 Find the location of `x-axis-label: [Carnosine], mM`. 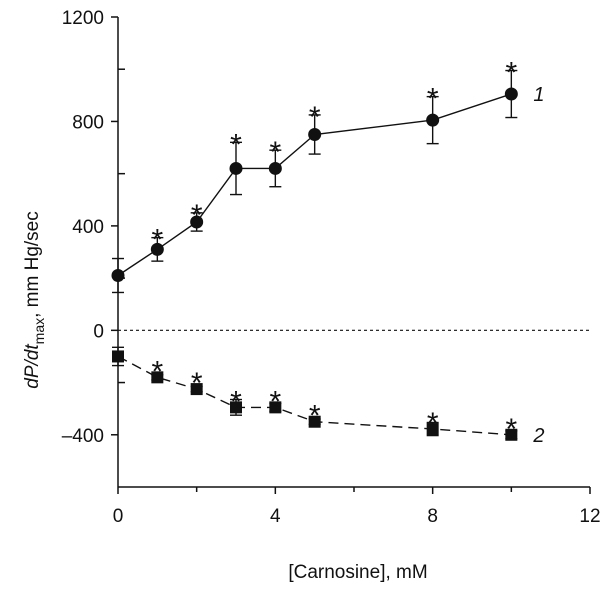

x-axis-label: [Carnosine], mM is located at coordinates (357, 572).